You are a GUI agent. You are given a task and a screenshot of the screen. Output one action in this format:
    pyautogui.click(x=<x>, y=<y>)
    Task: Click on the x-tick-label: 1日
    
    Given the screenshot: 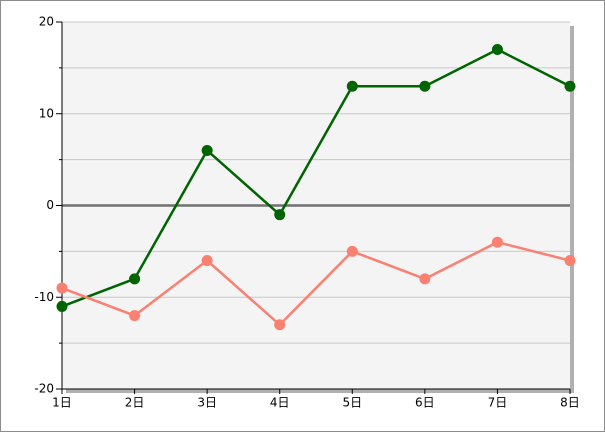 What is the action you would take?
    pyautogui.click(x=62, y=403)
    